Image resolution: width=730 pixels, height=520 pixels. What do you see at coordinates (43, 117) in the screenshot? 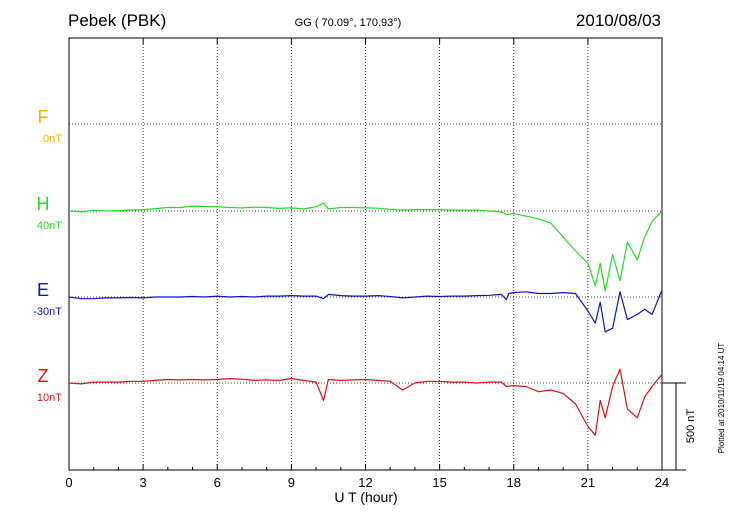
I see `series-f-label: F` at bounding box center [43, 117].